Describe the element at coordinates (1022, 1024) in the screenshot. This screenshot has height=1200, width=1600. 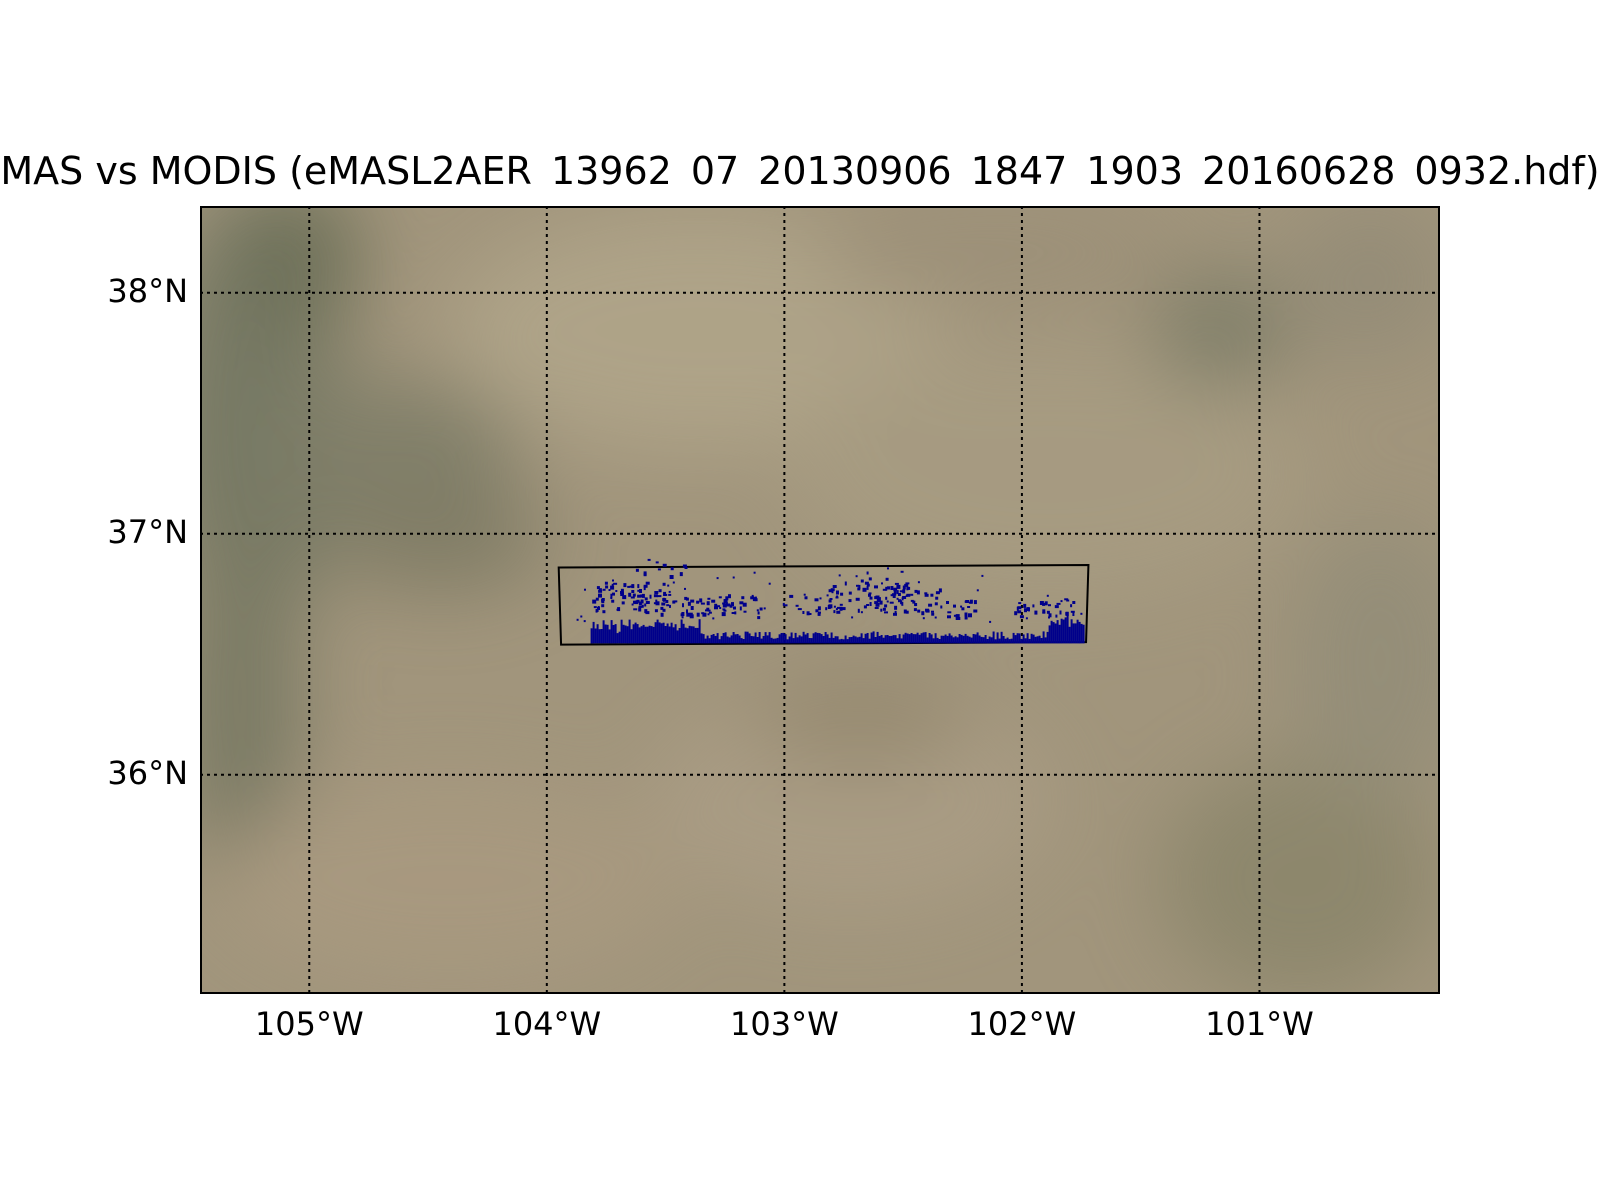
I see `lon-label-102w: 102°W` at that location.